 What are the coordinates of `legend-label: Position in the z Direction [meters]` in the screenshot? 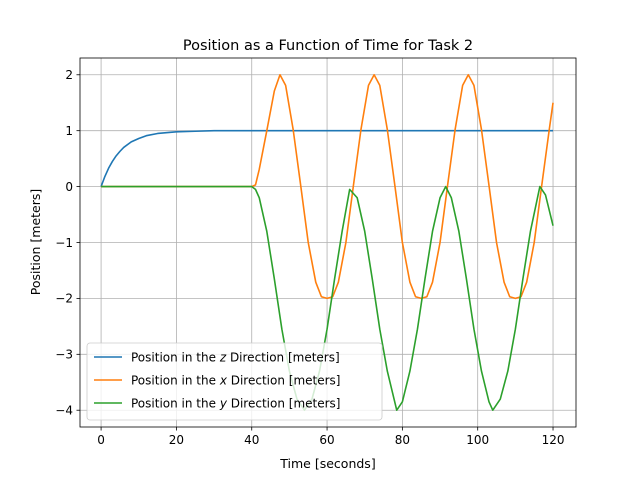 It's located at (235, 358).